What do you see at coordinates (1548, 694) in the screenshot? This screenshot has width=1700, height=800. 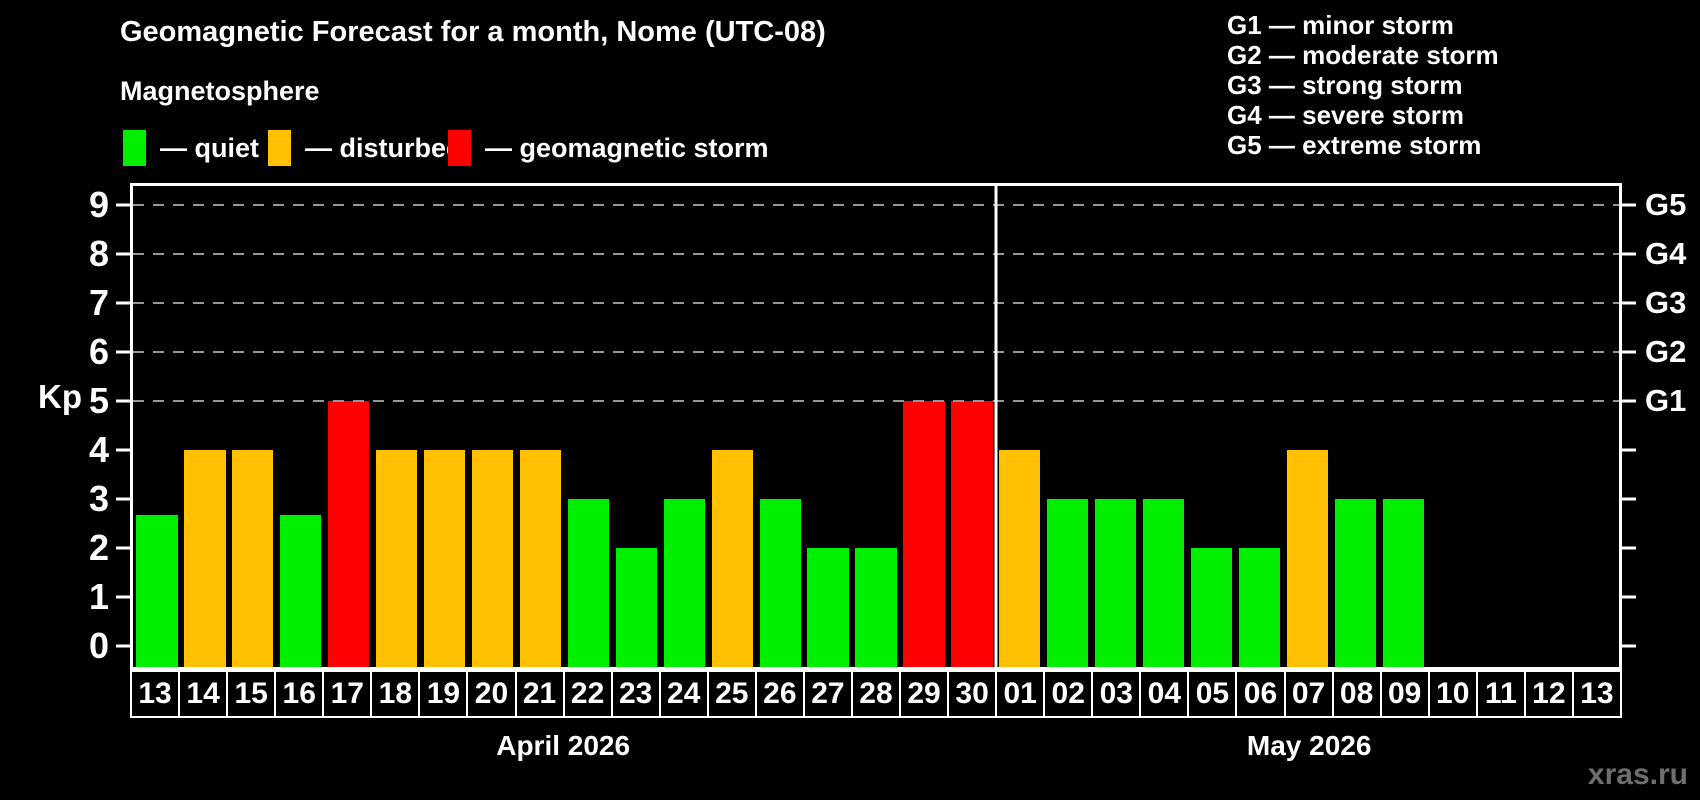 I see `date-cell-may-12: 12` at bounding box center [1548, 694].